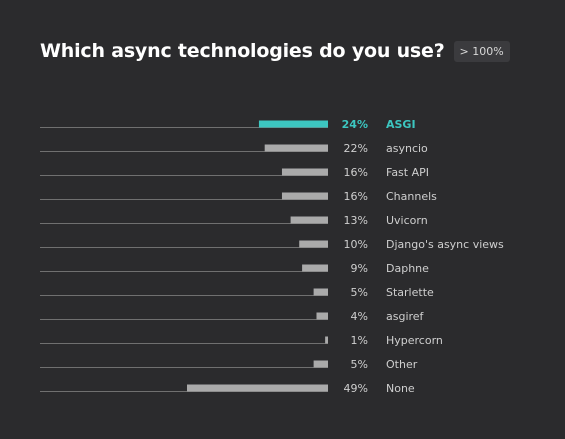 This screenshot has height=439, width=565. What do you see at coordinates (359, 268) in the screenshot?
I see `value-label: 9%` at bounding box center [359, 268].